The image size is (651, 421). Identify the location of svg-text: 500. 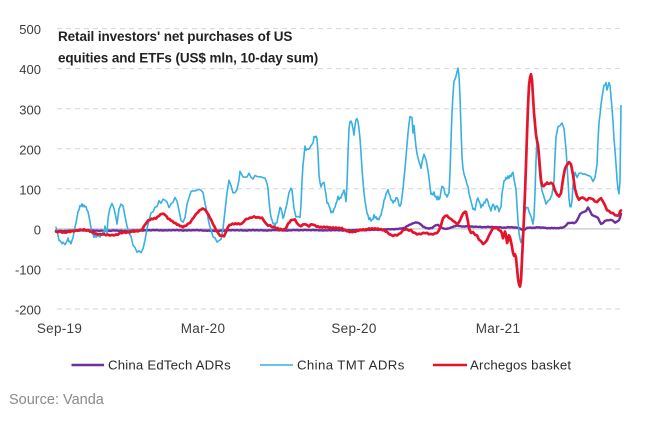
(30, 29).